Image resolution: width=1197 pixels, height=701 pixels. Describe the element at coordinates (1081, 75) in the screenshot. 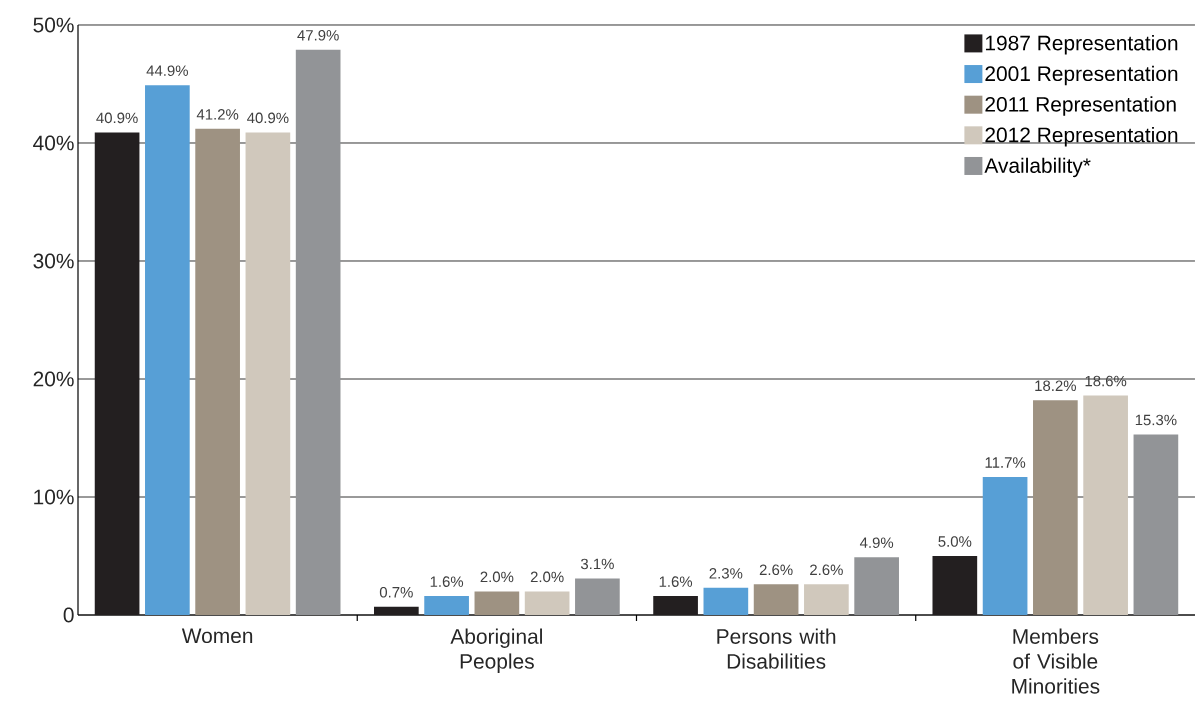

I see `legend-label: 2001 Representation` at that location.